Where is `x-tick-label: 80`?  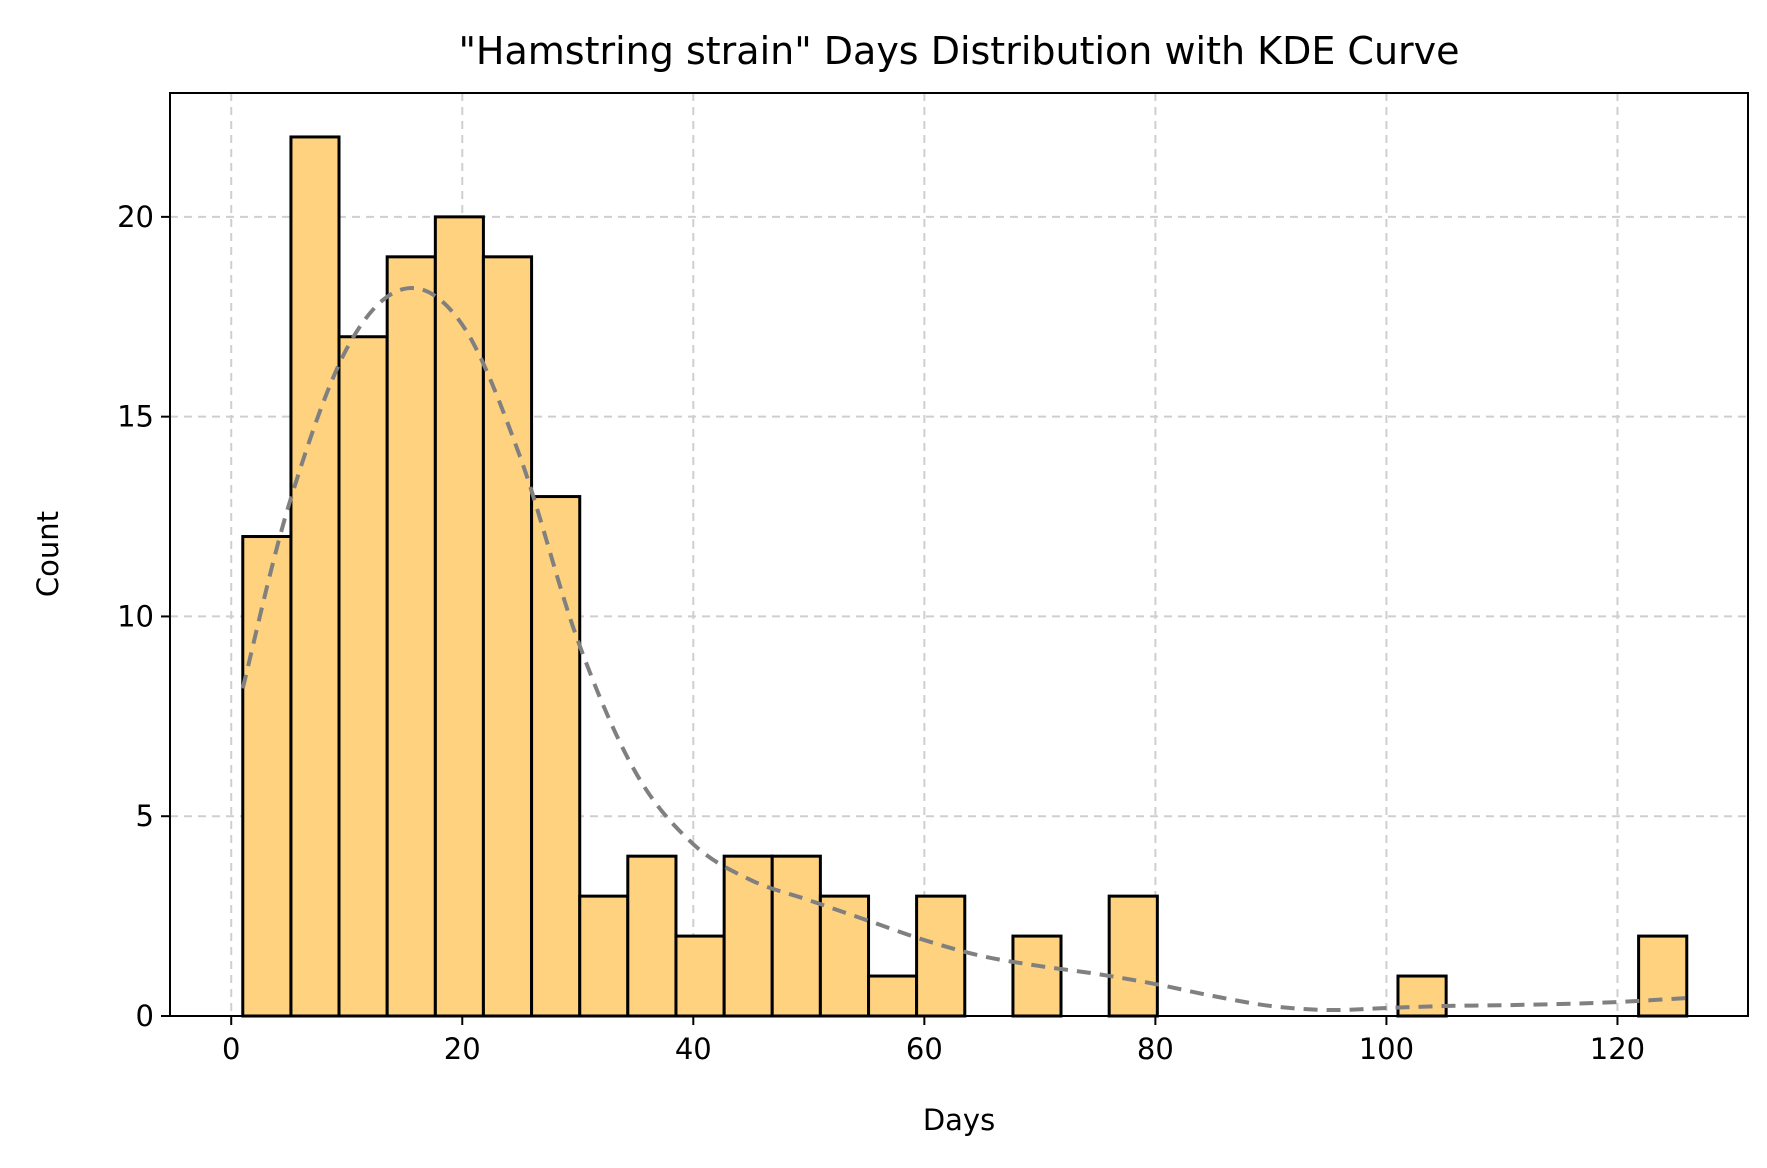
x-tick-label: 80 is located at coordinates (1155, 1049).